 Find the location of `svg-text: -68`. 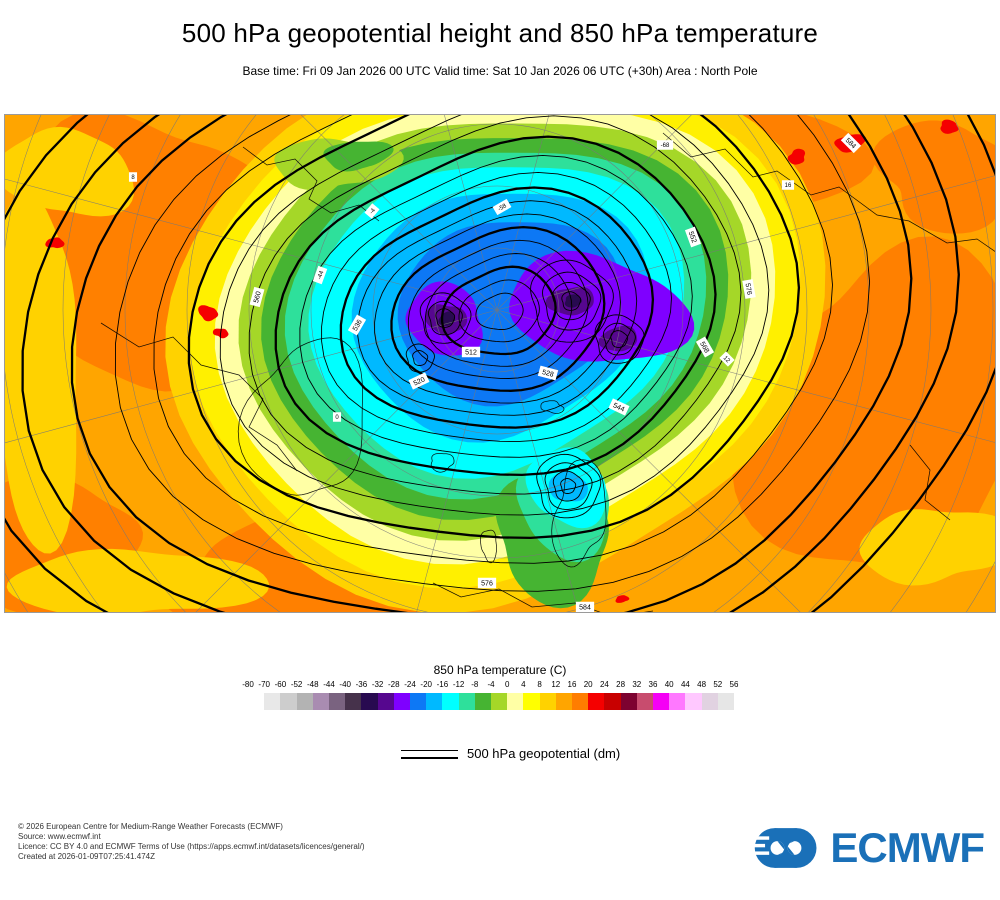

svg-text: -68 is located at coordinates (665, 146).